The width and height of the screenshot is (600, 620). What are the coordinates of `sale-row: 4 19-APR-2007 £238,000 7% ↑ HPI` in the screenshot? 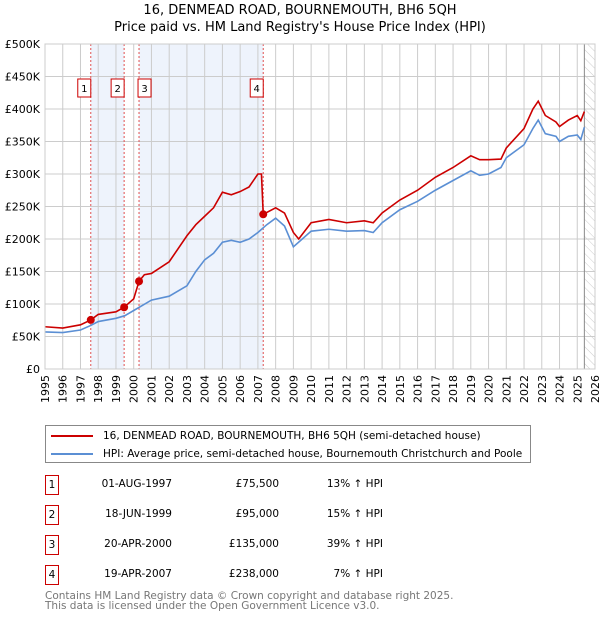 It's located at (245, 575).